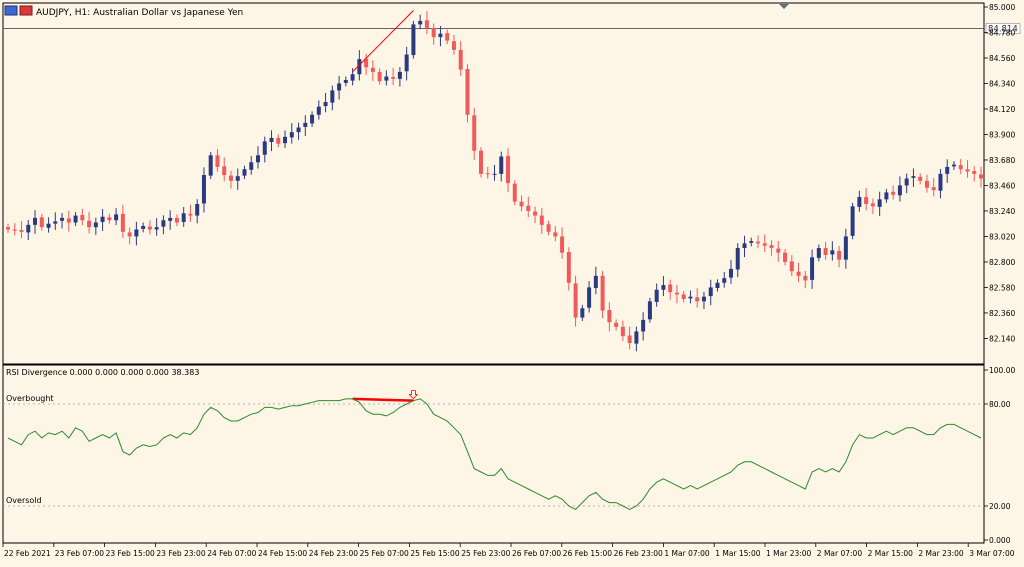 Image resolution: width=1024 pixels, height=567 pixels. Describe the element at coordinates (24, 500) in the screenshot. I see `oversold-label: Oversold` at that location.